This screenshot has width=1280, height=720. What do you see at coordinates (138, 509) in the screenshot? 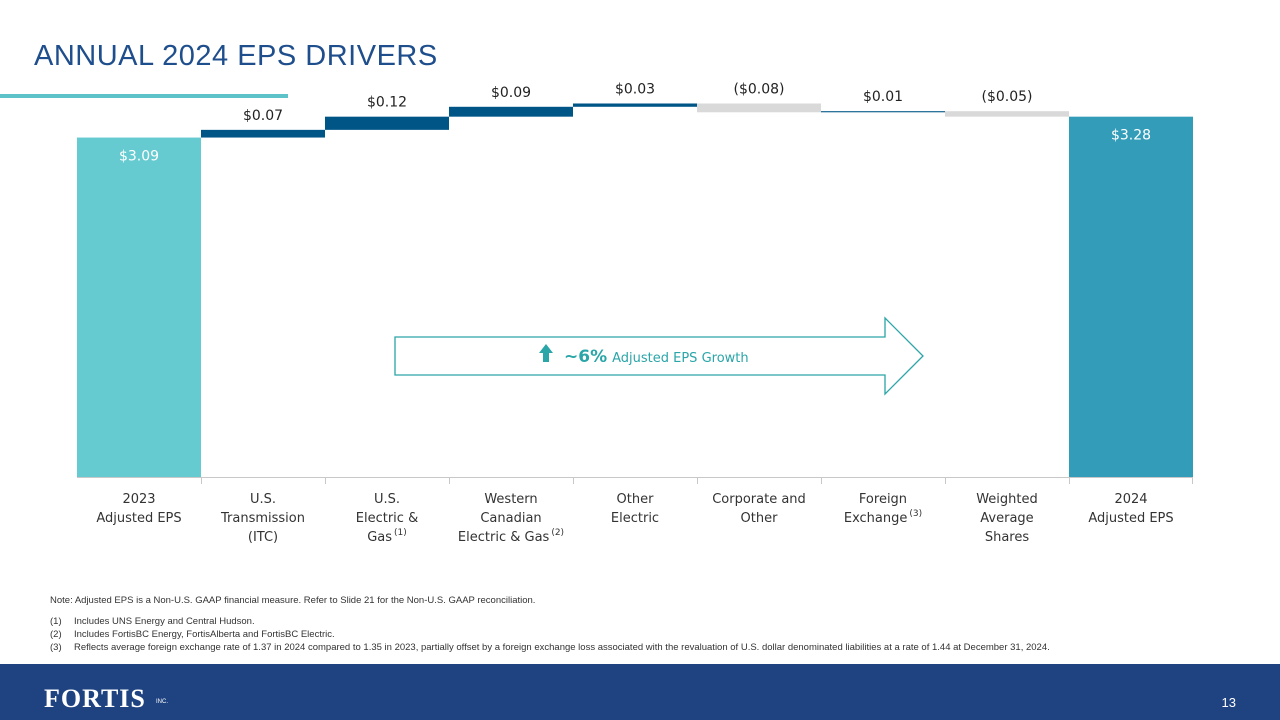
I see `category-label-0: 2023 Adjusted EPS` at bounding box center [138, 509].